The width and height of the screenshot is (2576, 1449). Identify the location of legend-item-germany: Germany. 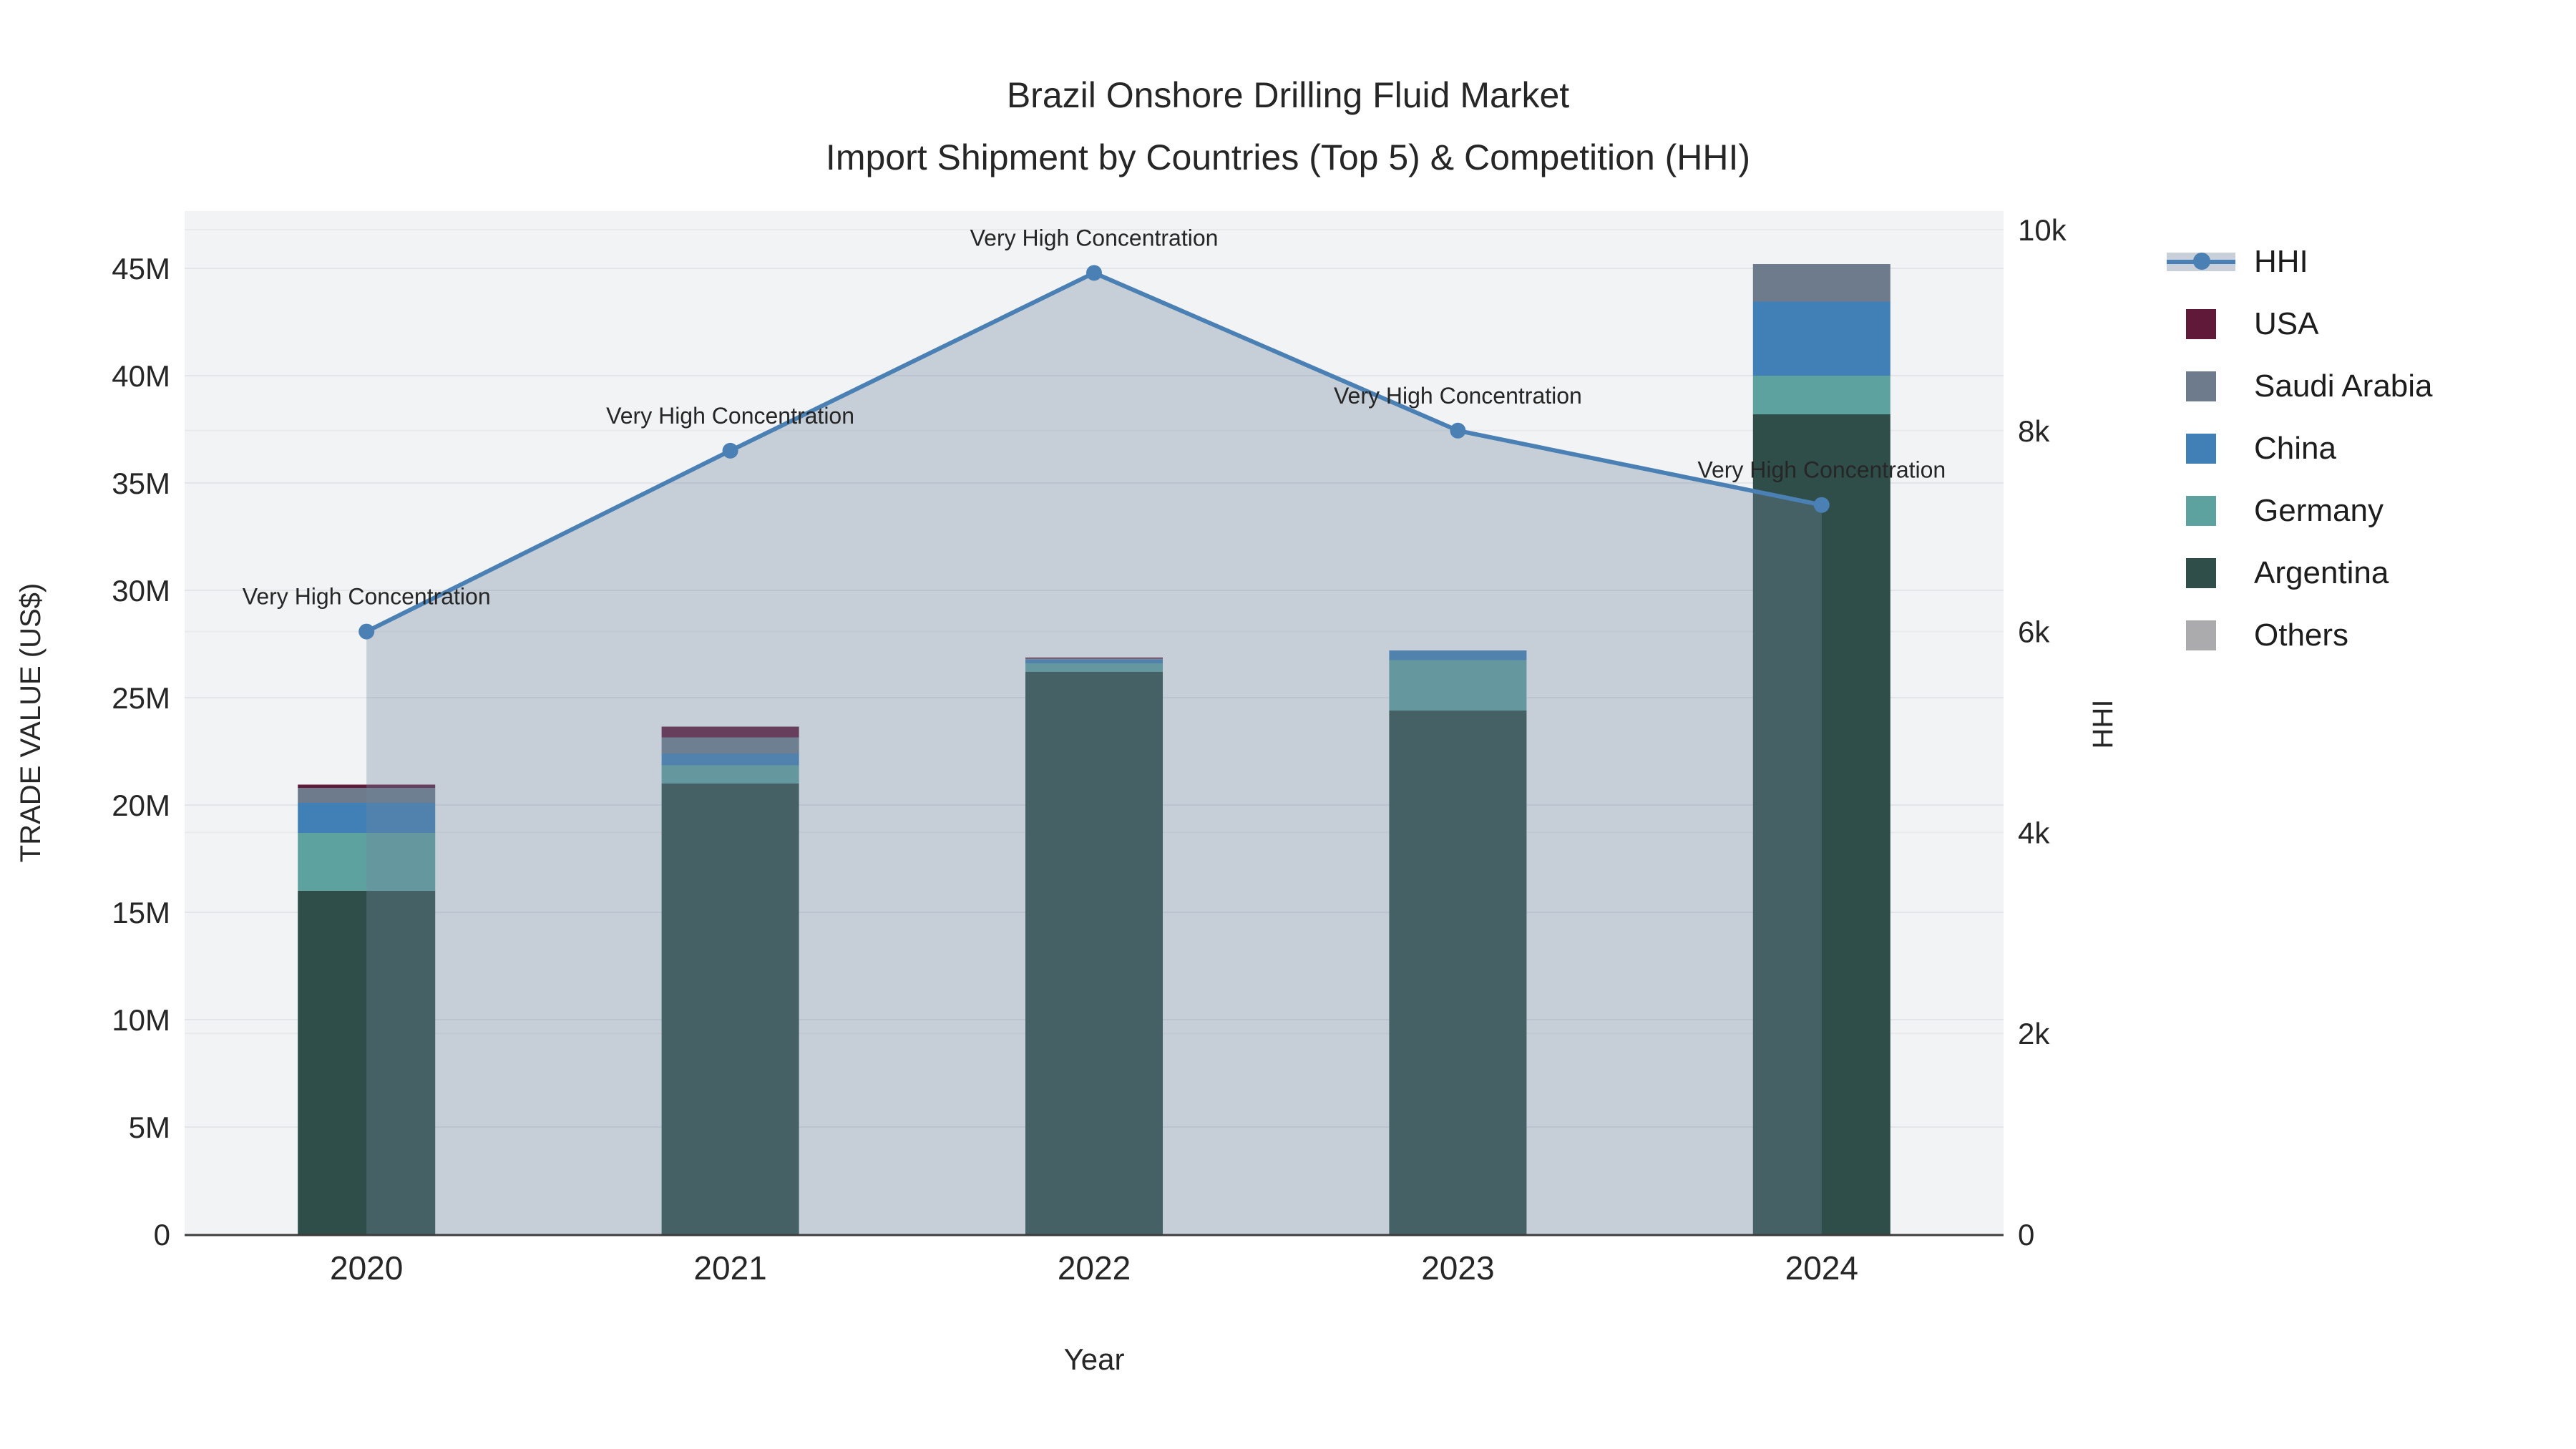
(2300, 510).